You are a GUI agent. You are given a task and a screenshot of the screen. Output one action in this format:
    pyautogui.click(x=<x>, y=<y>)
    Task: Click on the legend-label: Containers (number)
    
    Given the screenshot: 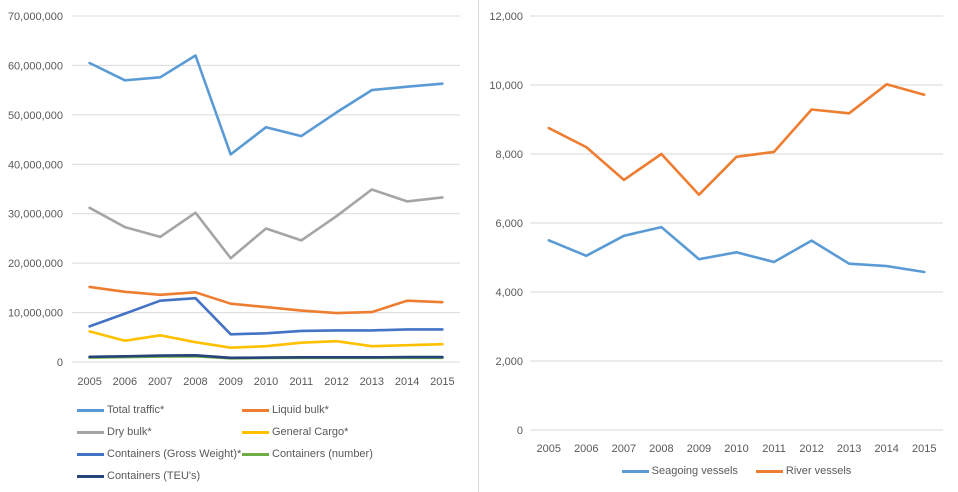 What is the action you would take?
    pyautogui.click(x=322, y=453)
    